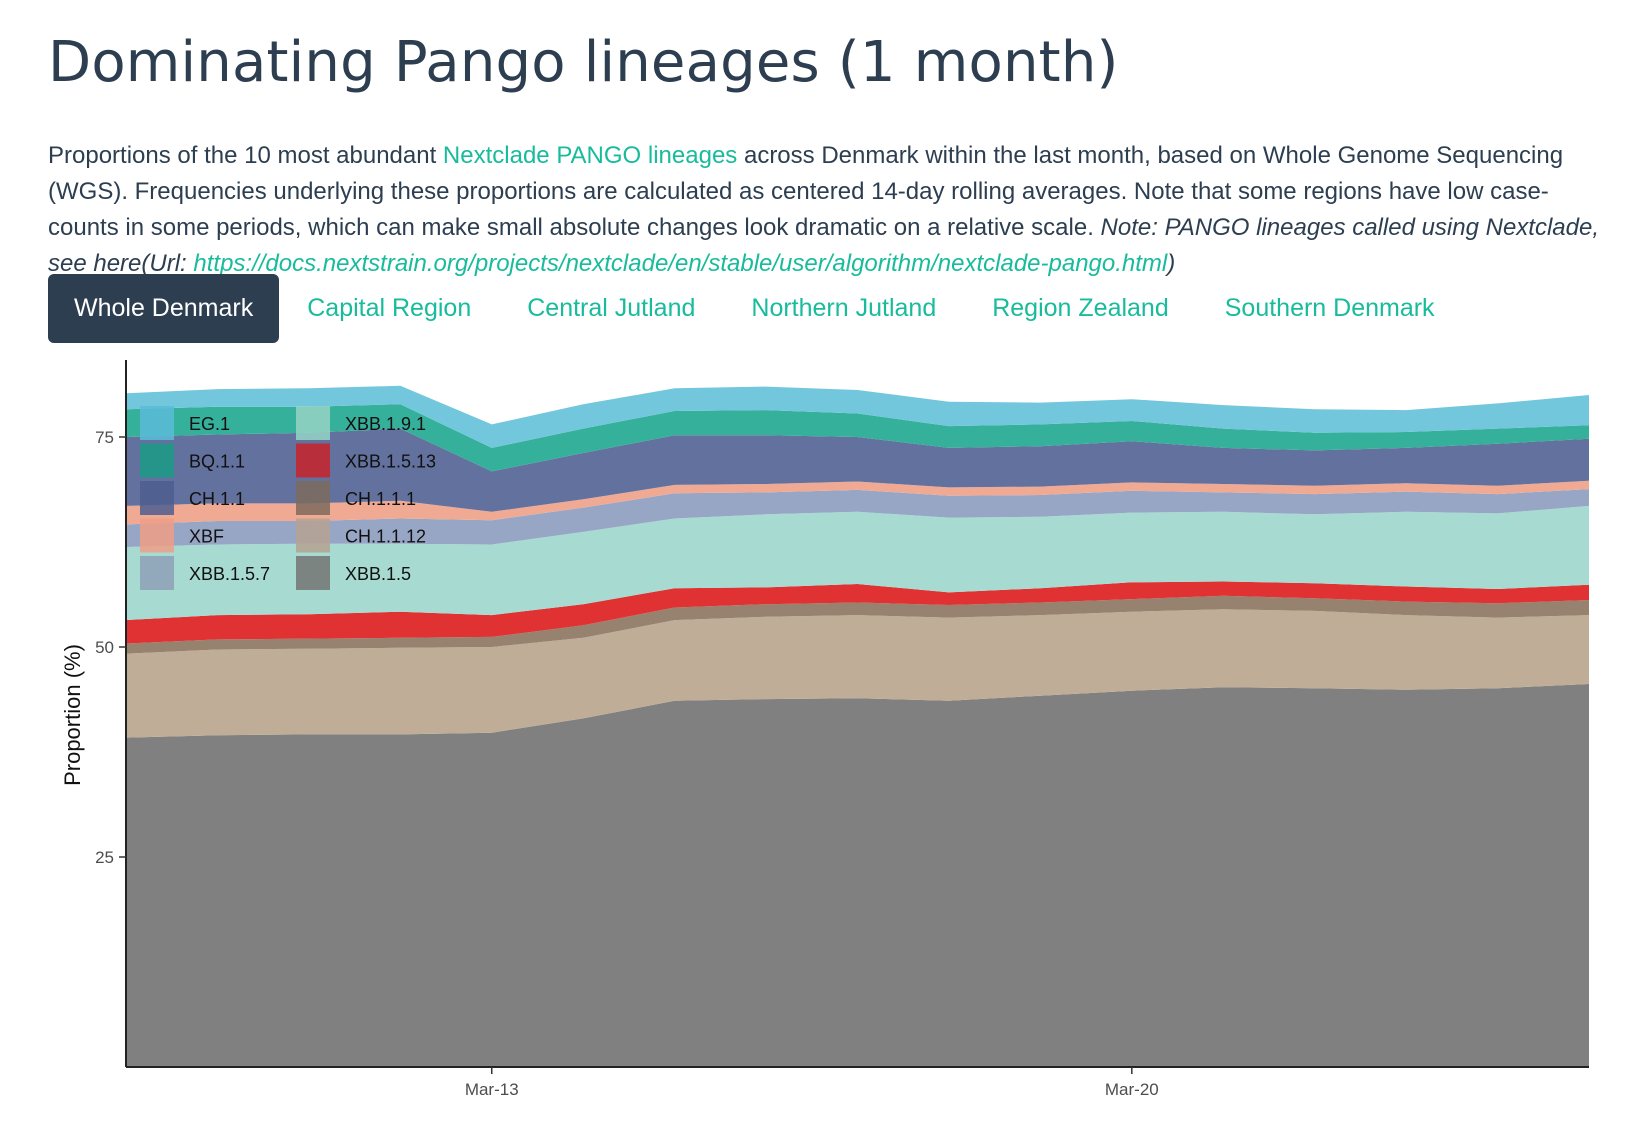  I want to click on legend-label-ch-1-1-1: CH.1.1.1, so click(380, 499).